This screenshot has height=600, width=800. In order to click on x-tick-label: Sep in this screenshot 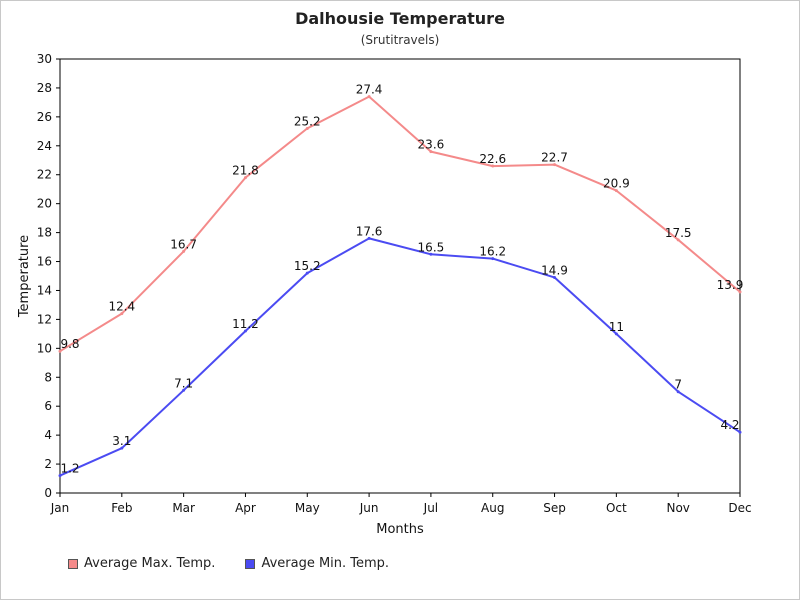, I will do `click(554, 508)`.